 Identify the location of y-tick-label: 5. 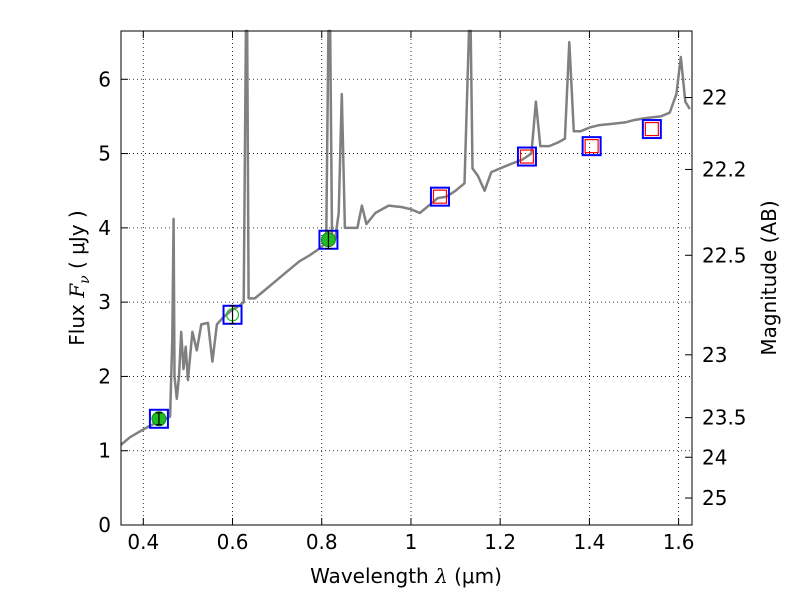
(104, 154).